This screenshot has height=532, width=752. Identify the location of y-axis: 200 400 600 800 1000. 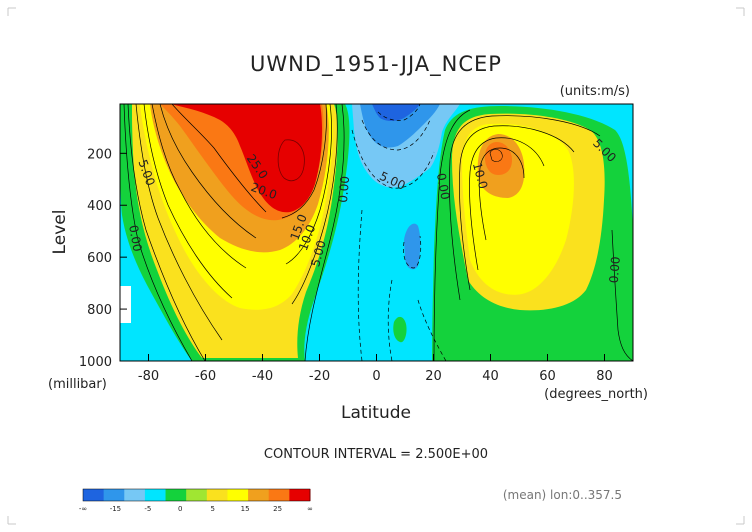
(103, 258).